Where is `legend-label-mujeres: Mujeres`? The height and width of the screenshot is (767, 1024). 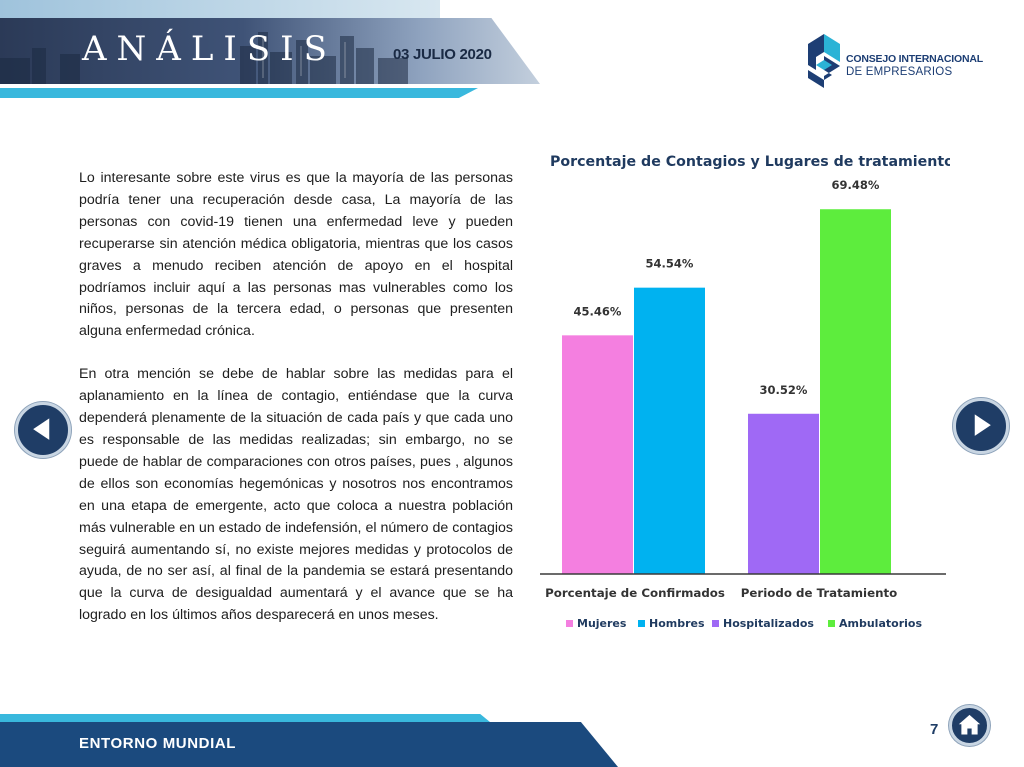 legend-label-mujeres: Mujeres is located at coordinates (602, 623).